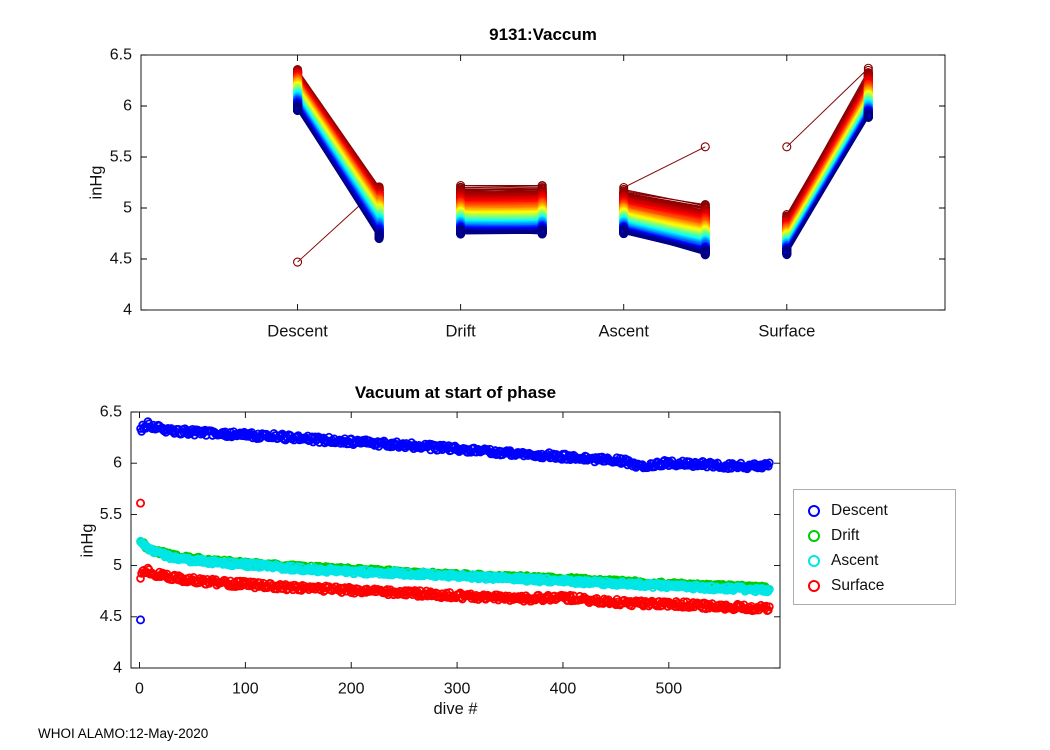  Describe the element at coordinates (858, 585) in the screenshot. I see `legend-label-surface: Surface` at that location.